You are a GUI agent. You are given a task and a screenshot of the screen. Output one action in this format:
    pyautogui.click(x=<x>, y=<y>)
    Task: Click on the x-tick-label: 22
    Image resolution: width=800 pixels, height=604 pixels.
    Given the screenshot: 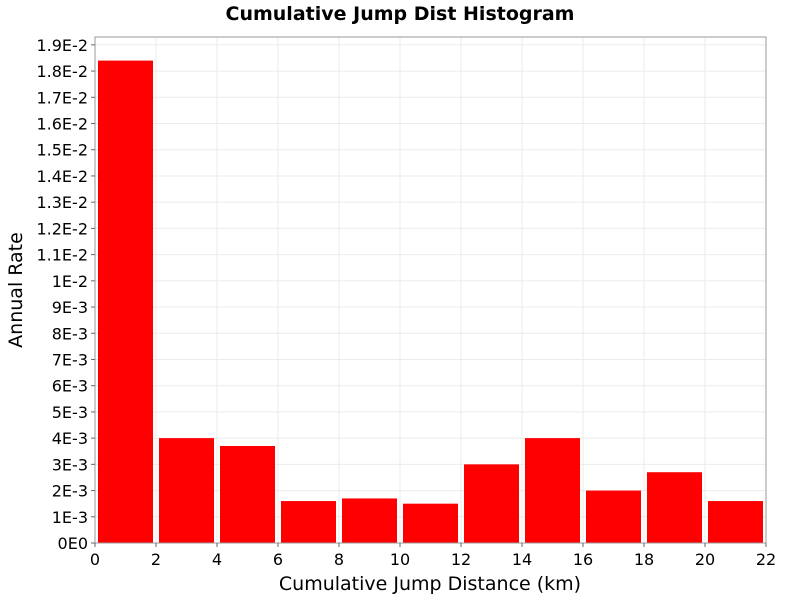 What is the action you would take?
    pyautogui.click(x=766, y=559)
    